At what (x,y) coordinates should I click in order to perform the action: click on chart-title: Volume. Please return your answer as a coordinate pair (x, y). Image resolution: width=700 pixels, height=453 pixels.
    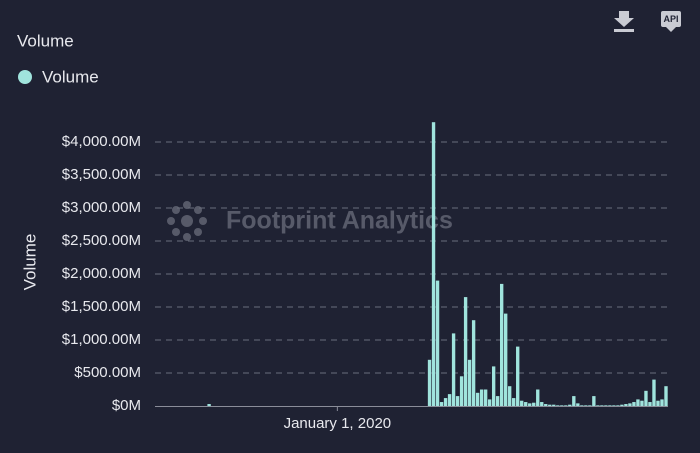
    Looking at the image, I should click on (45, 40).